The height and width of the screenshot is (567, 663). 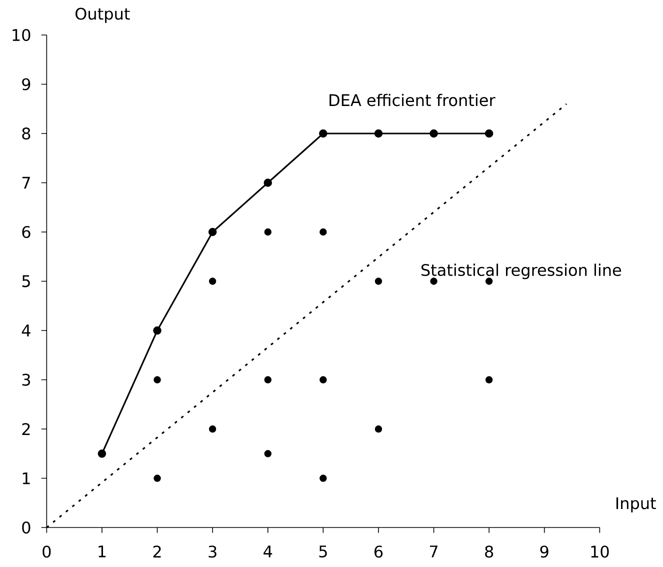 I want to click on x-tick-label: 2, so click(x=157, y=552).